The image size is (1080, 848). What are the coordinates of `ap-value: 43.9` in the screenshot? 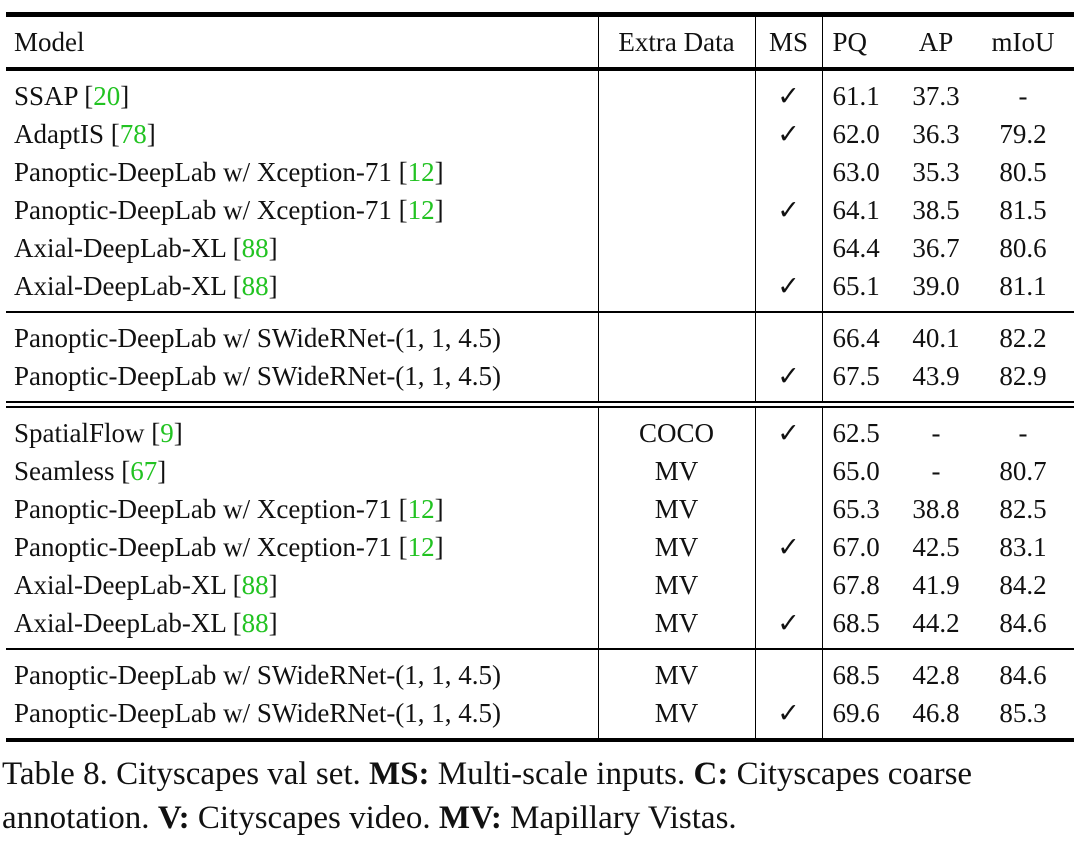 It's located at (936, 376).